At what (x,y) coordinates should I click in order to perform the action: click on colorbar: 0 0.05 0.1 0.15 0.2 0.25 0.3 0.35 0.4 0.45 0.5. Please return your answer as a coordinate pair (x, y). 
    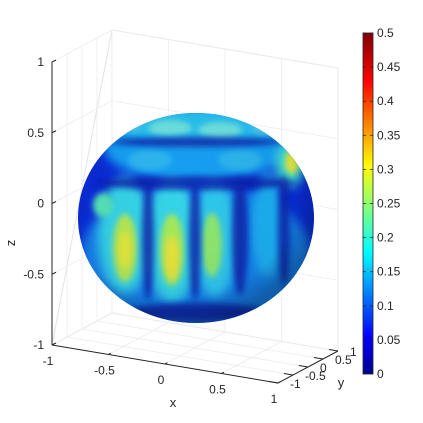
    Looking at the image, I should click on (381, 203).